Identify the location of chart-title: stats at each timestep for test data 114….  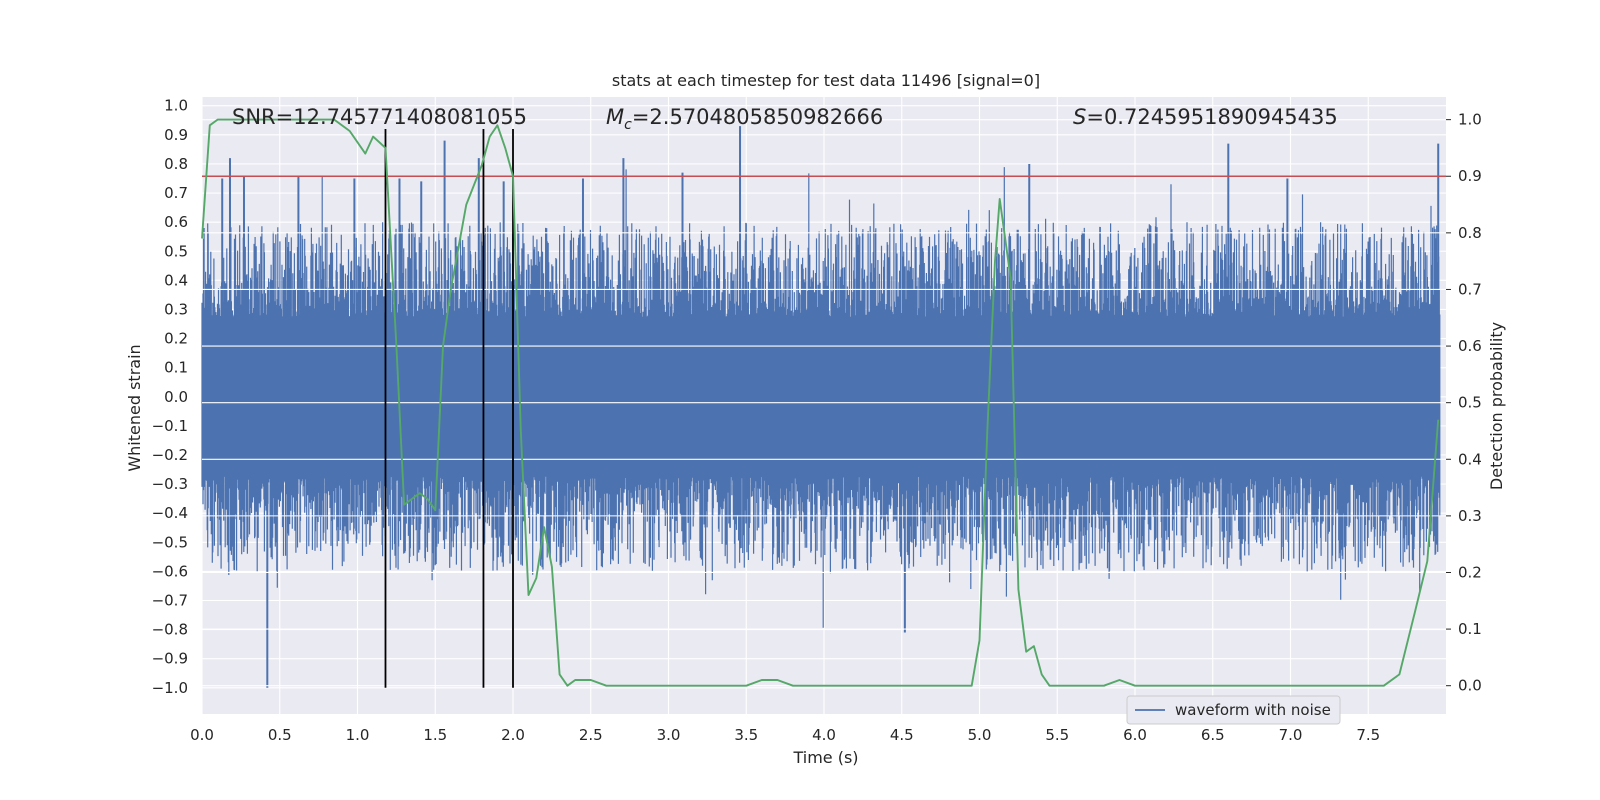
(826, 80).